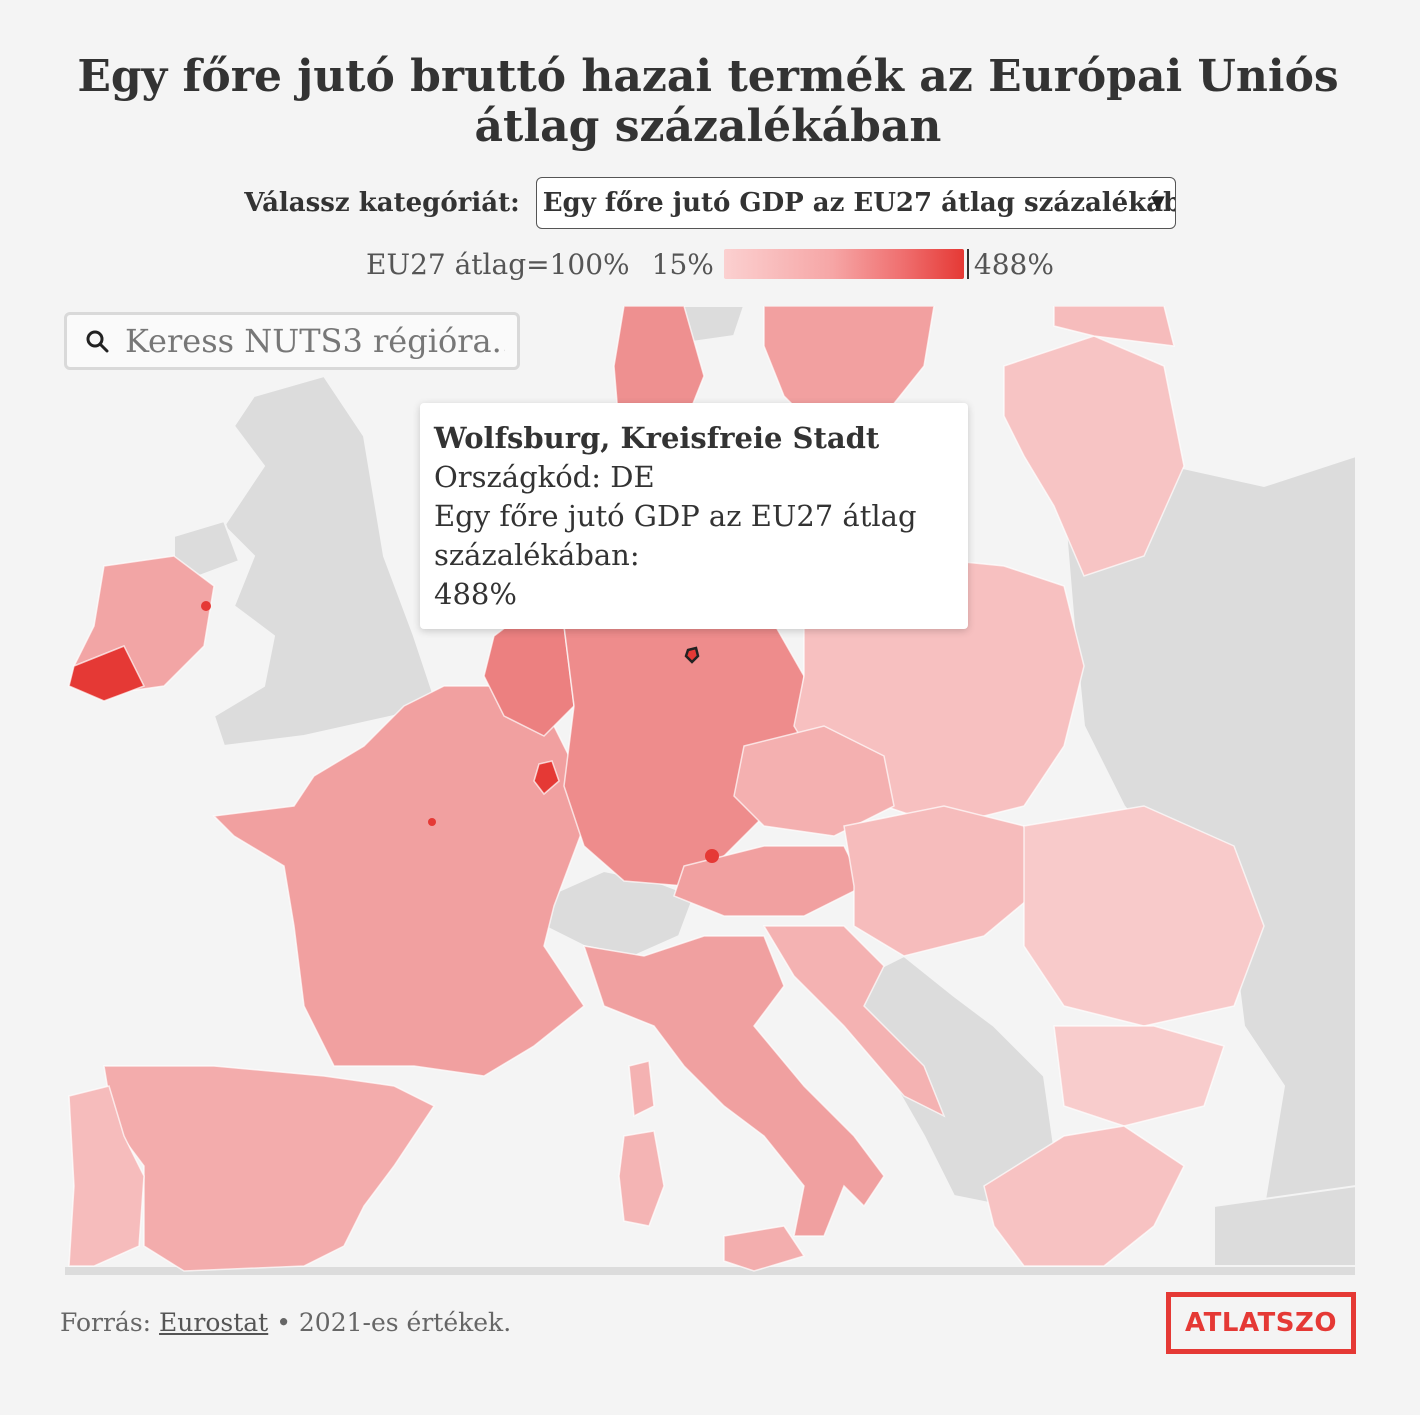 This screenshot has width=1420, height=1415. Describe the element at coordinates (1114, 326) in the screenshot. I see `region-finland-edge` at that location.